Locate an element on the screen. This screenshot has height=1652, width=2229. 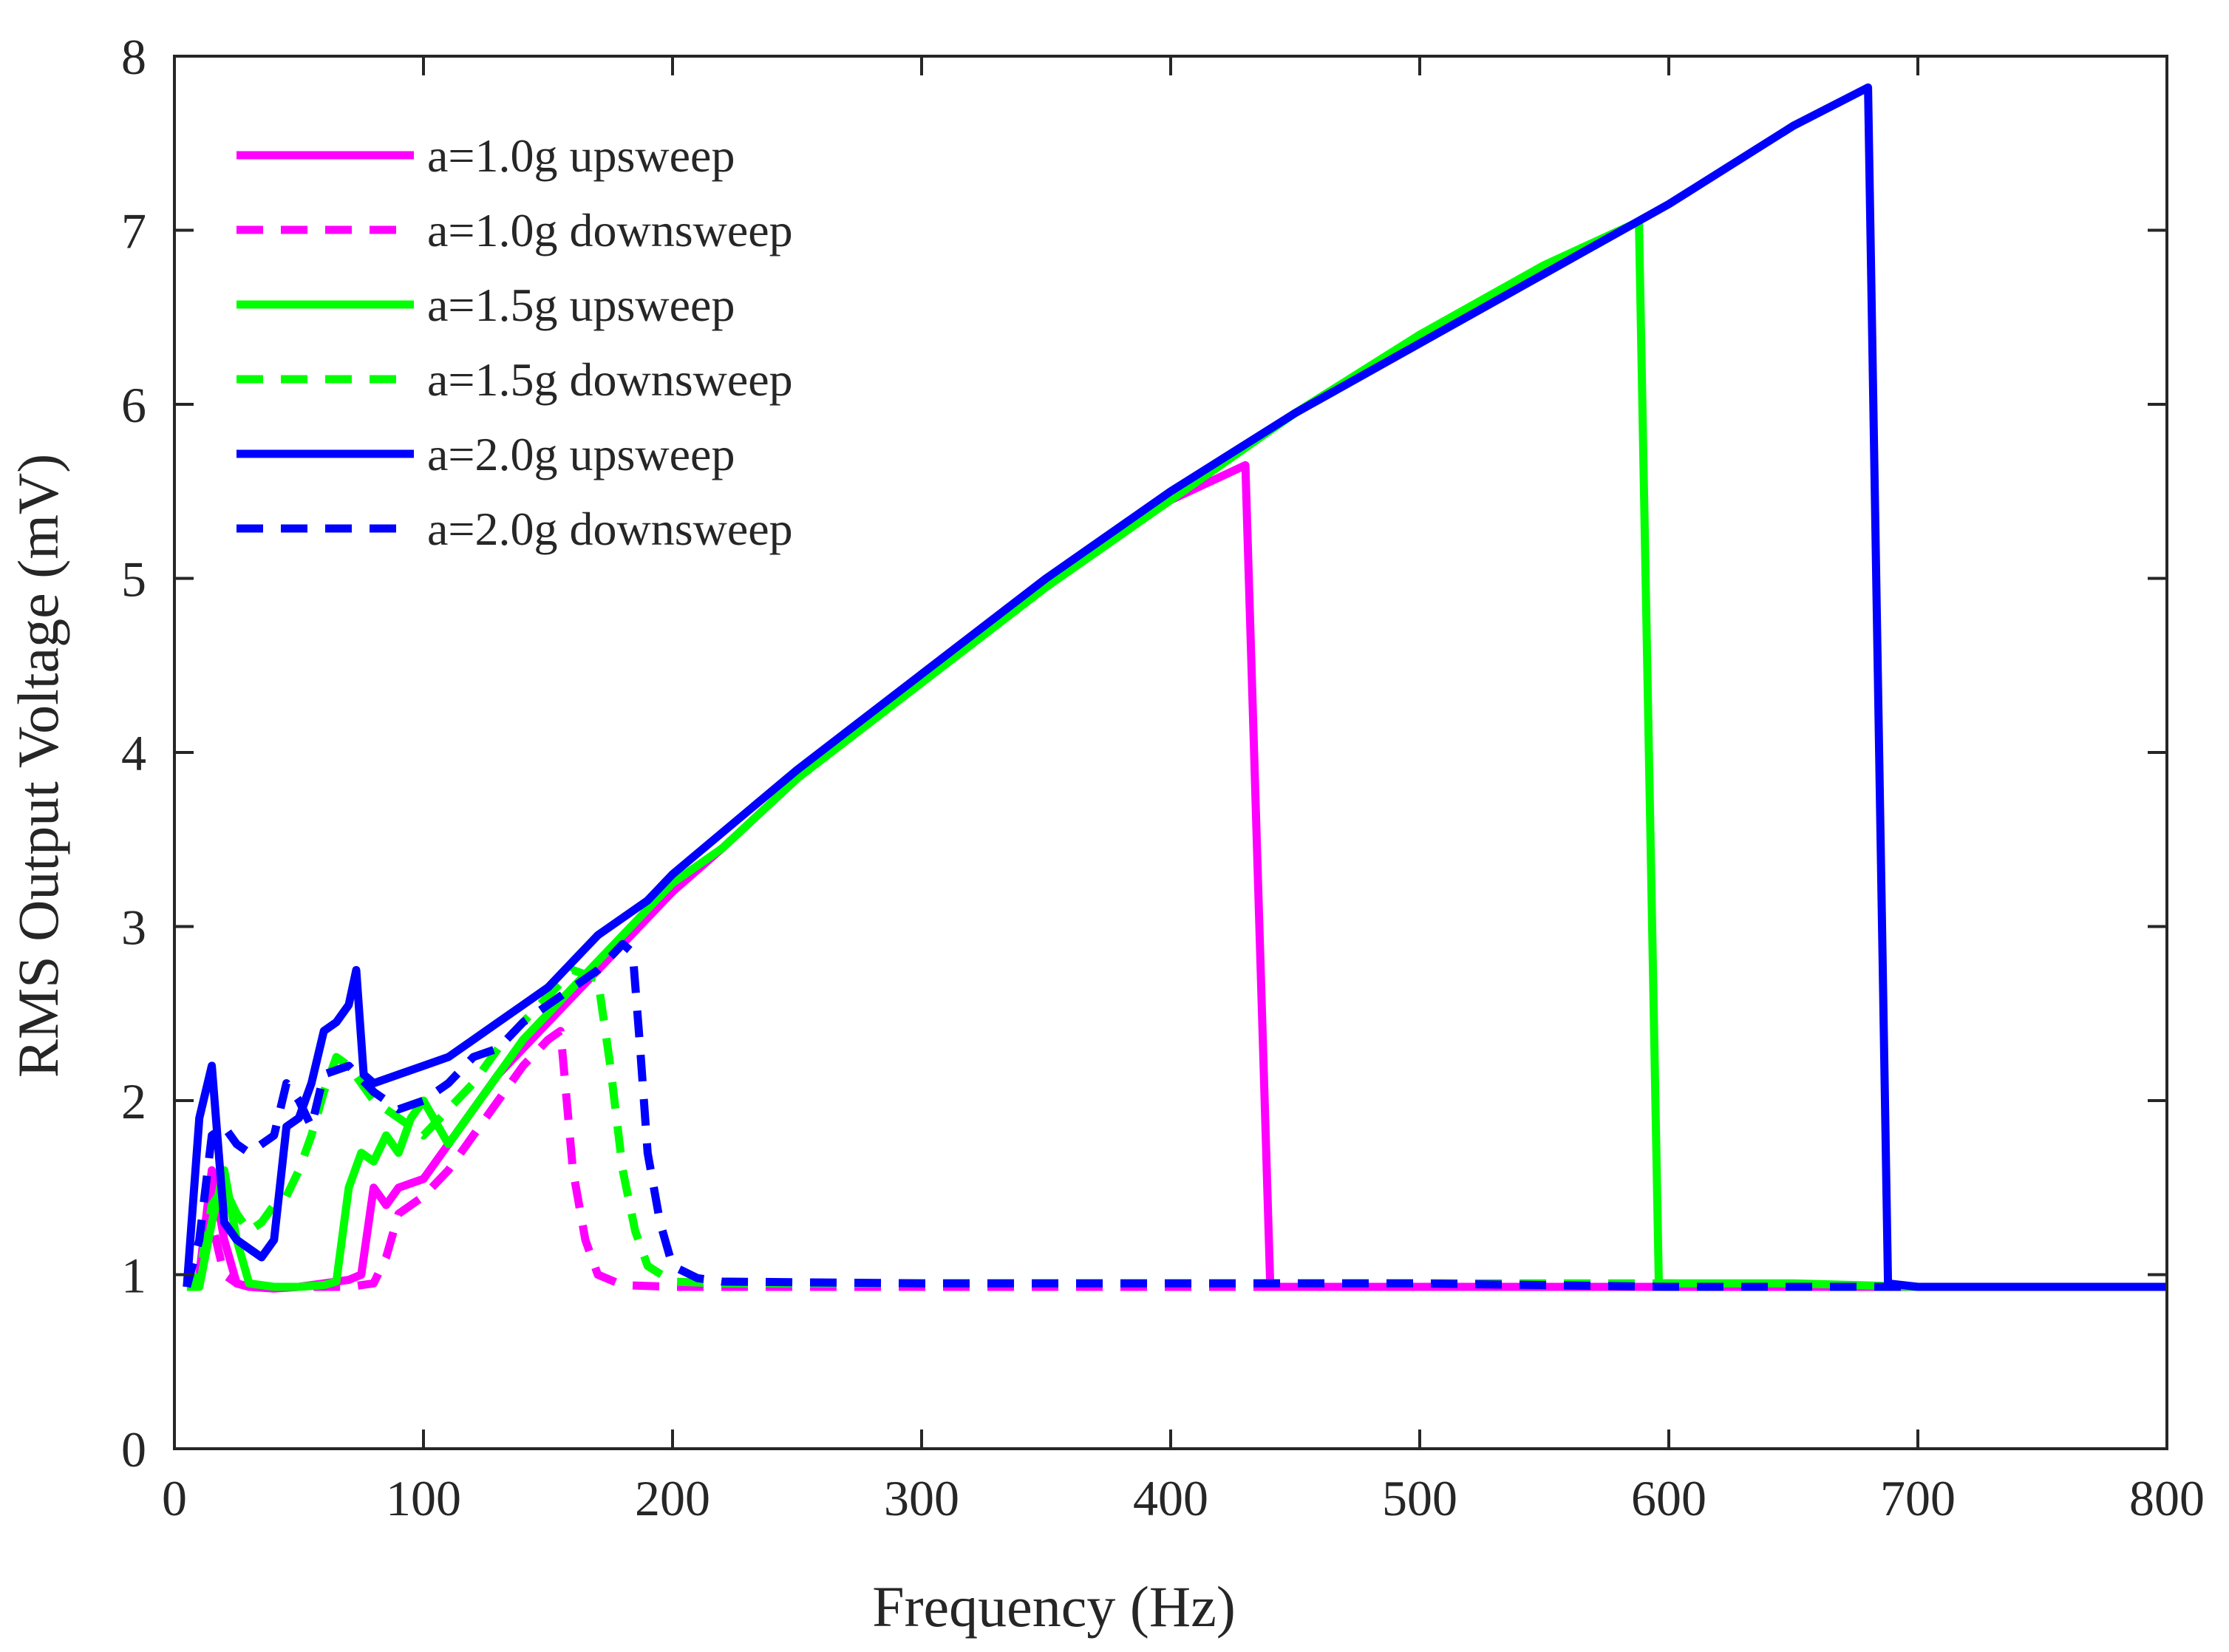
y-tick-label: 2 is located at coordinates (133, 1101).